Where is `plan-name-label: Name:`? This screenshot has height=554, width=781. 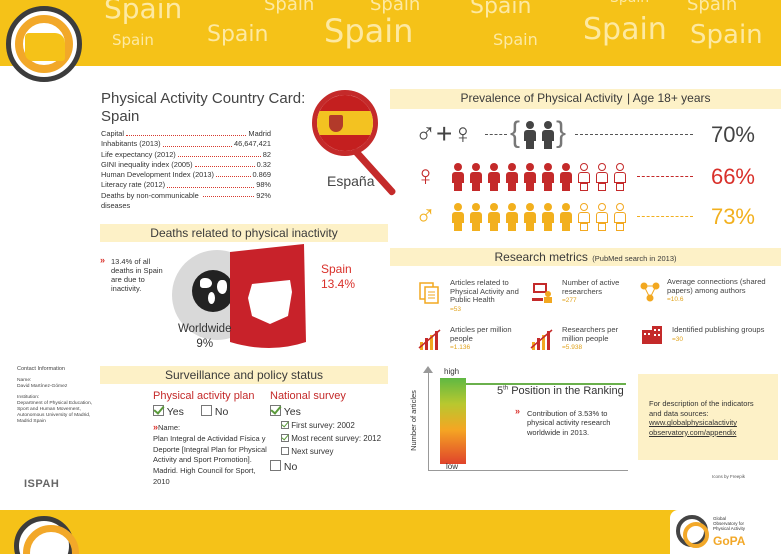
plan-name-label: Name: is located at coordinates (169, 427).